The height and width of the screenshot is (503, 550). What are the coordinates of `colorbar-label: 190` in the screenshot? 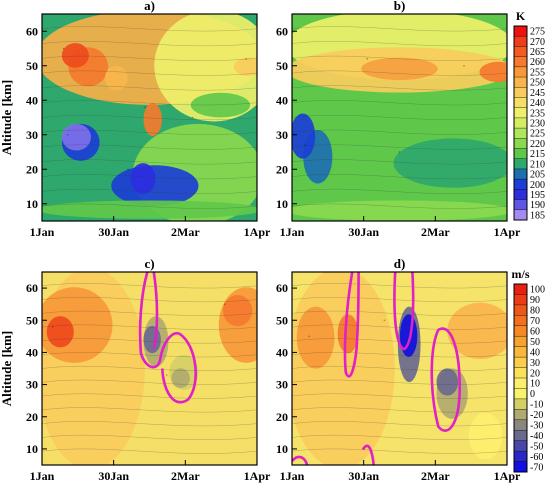 It's located at (537, 205).